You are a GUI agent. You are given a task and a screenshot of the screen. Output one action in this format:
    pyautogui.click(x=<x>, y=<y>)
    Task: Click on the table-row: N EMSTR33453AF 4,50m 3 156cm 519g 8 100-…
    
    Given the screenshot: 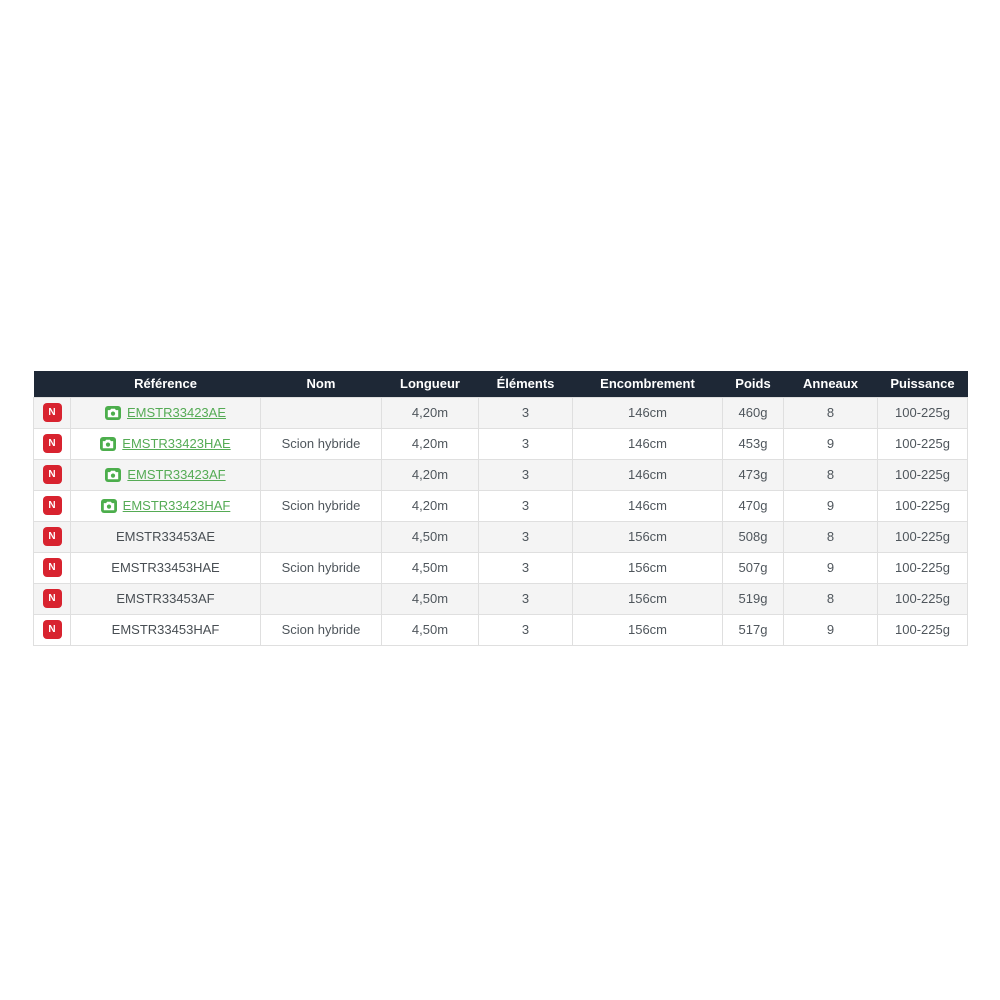 What is the action you would take?
    pyautogui.click(x=500, y=598)
    